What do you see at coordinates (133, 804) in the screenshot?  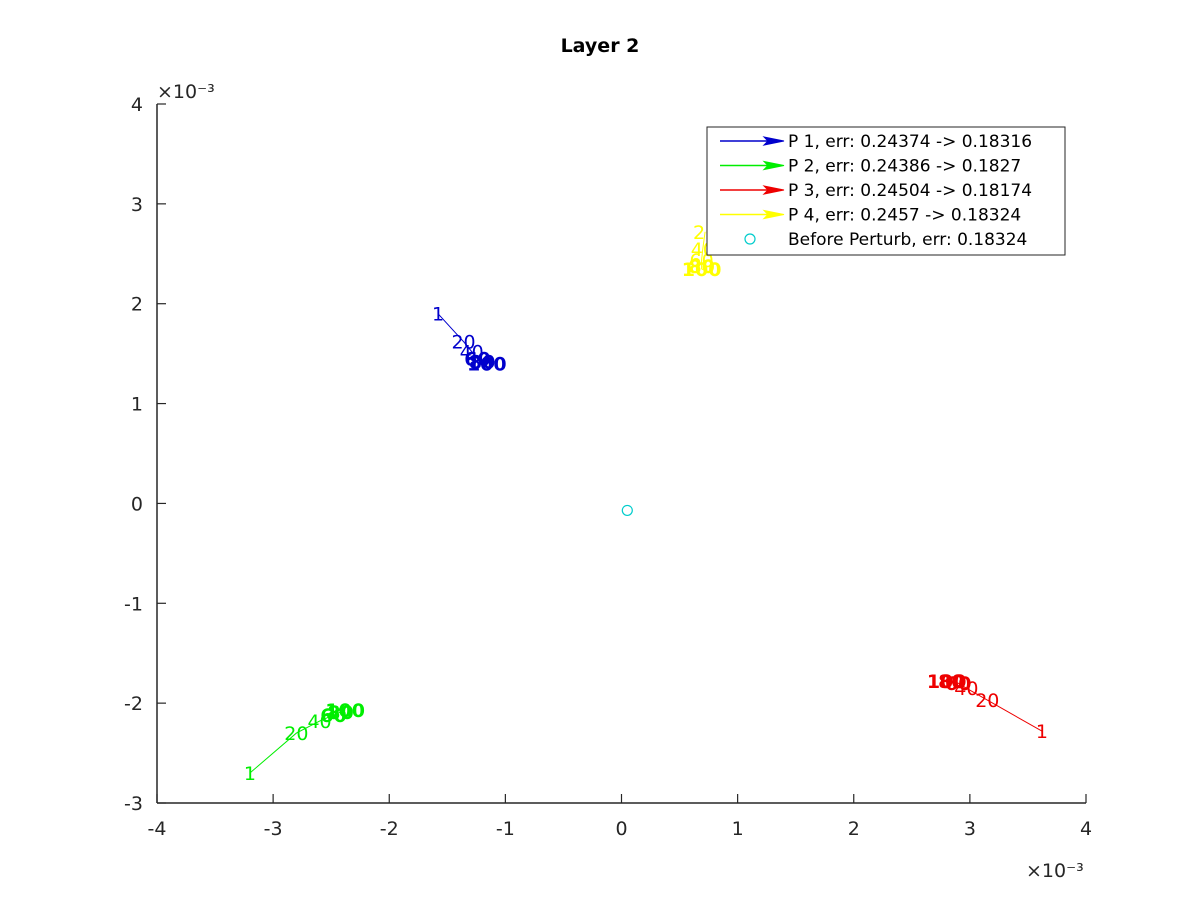 I see `y-tick-label: -3` at bounding box center [133, 804].